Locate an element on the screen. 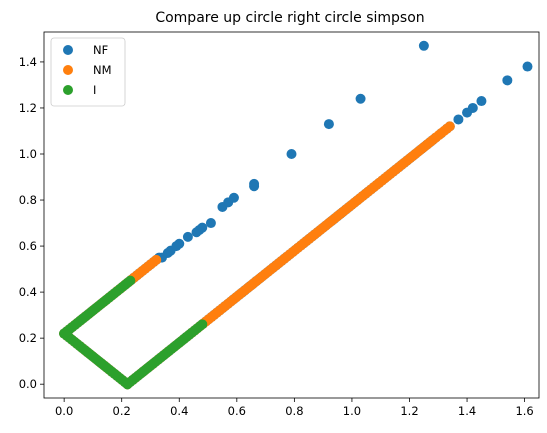 The height and width of the screenshot is (433, 547). x-tick-label: 0.2 is located at coordinates (122, 411).